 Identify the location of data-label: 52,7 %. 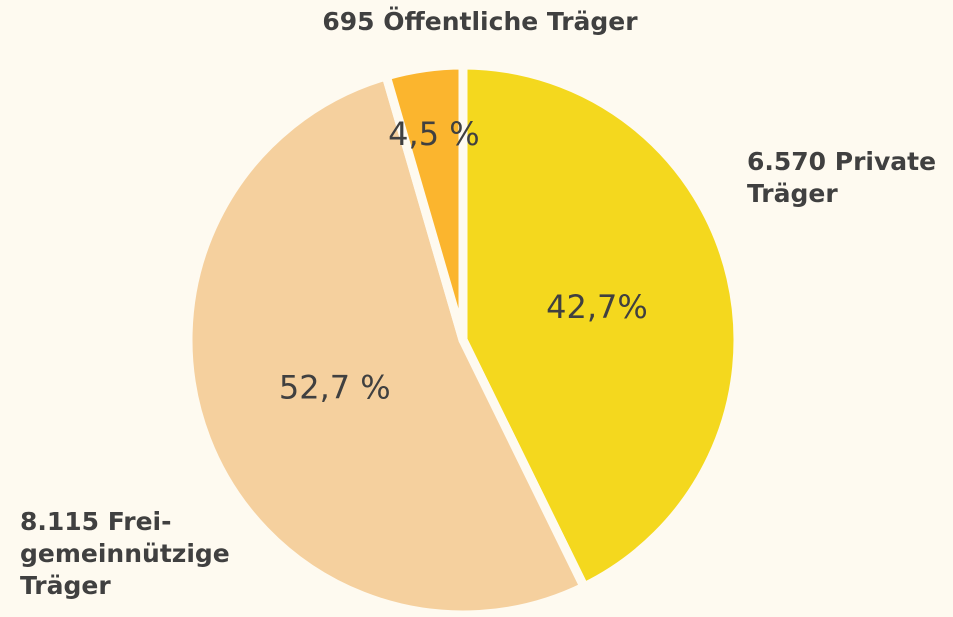
(335, 388).